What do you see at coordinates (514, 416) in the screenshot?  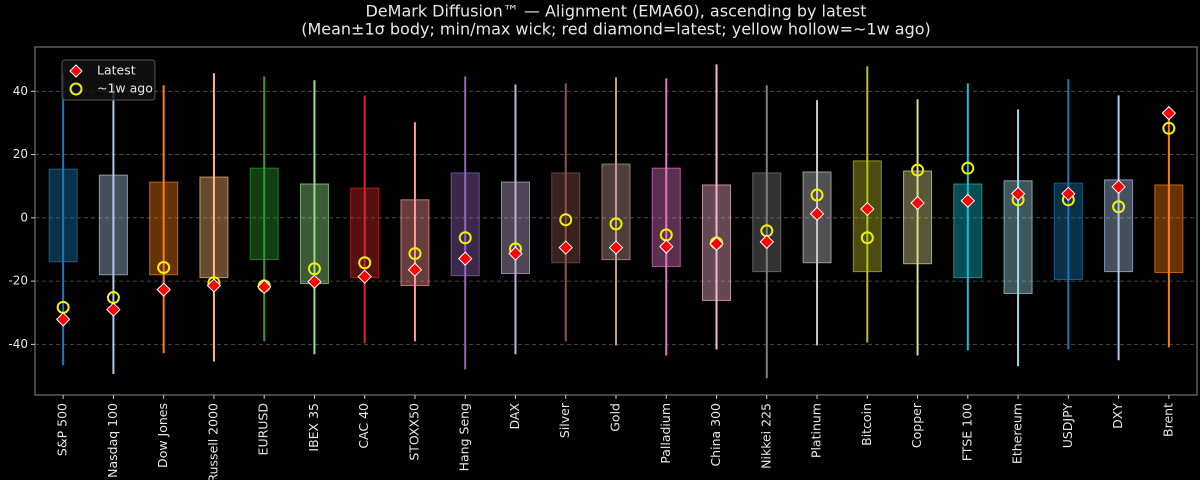 I see `x-tick-label: DAX` at bounding box center [514, 416].